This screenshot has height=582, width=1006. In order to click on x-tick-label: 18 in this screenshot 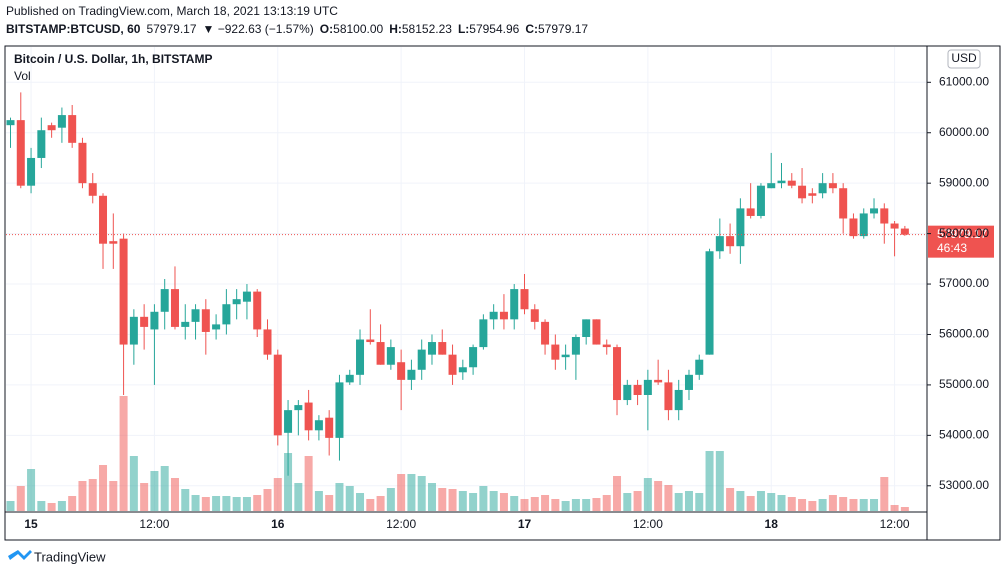, I will do `click(772, 524)`.